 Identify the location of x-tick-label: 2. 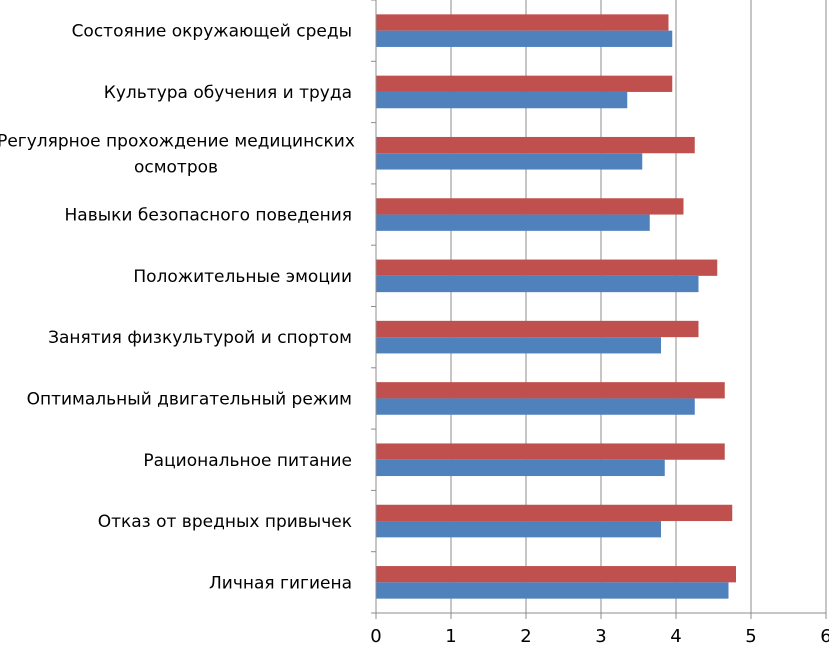
(525, 636).